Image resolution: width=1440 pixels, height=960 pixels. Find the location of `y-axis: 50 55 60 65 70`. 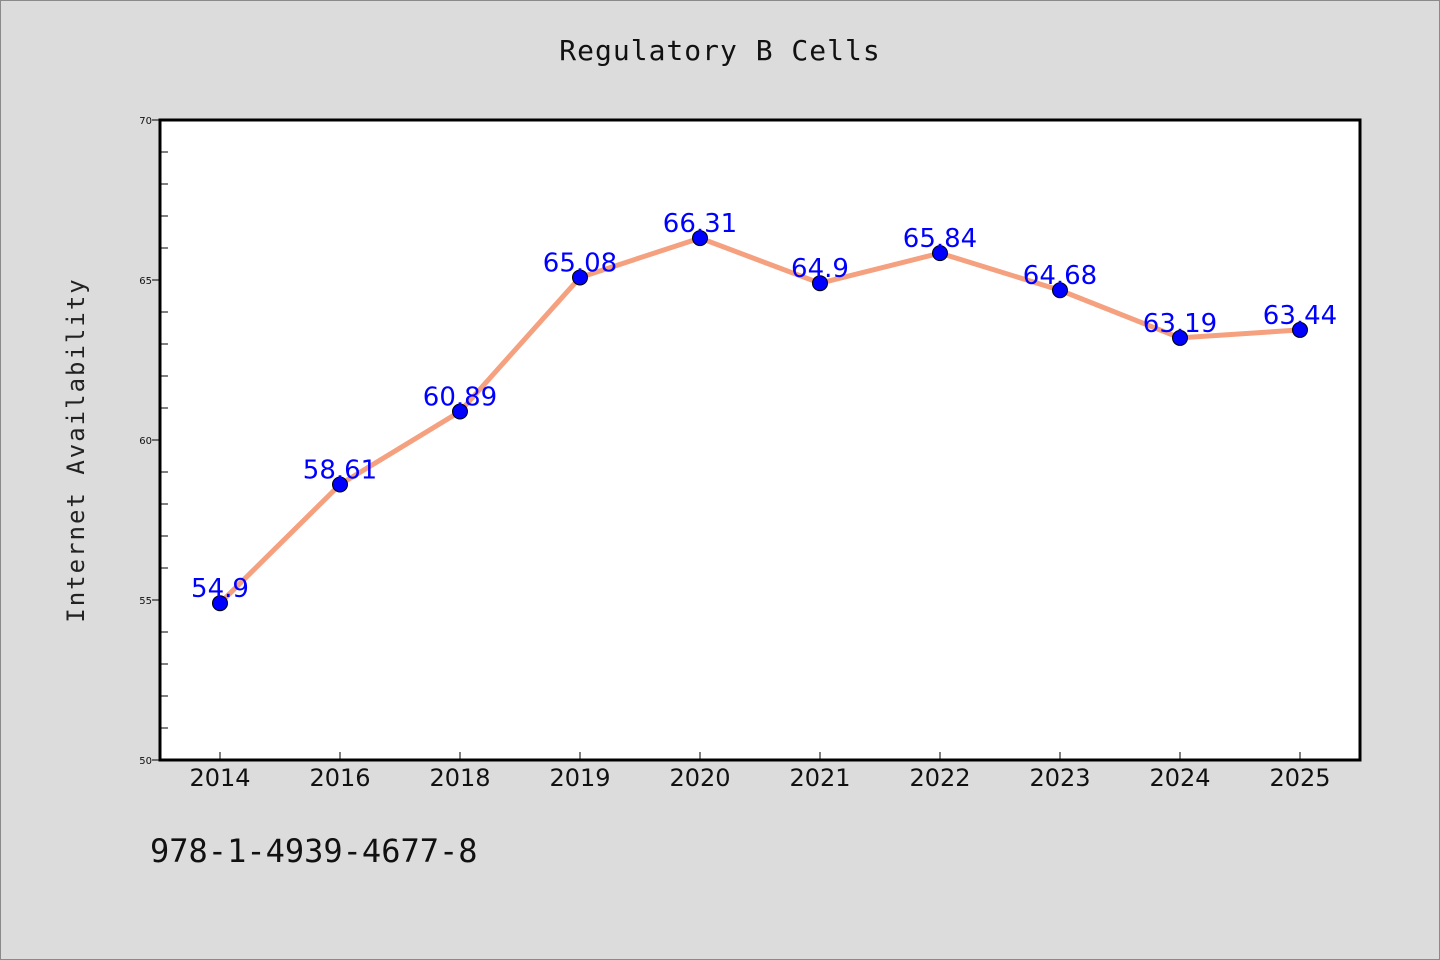

y-axis: 50 55 60 65 70 is located at coordinates (153, 441).